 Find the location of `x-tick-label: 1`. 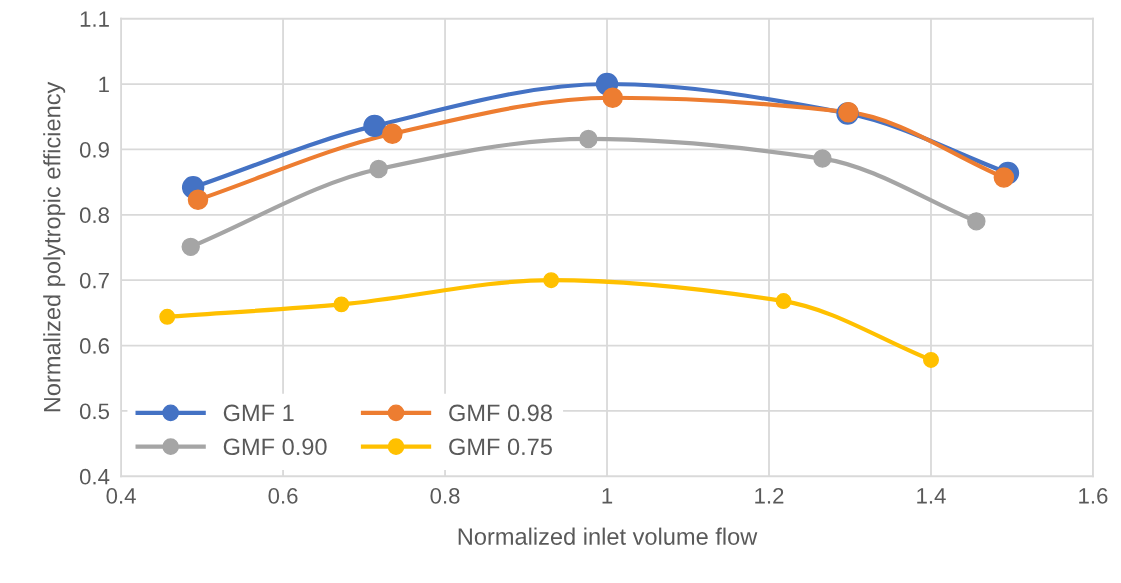

x-tick-label: 1 is located at coordinates (607, 496).